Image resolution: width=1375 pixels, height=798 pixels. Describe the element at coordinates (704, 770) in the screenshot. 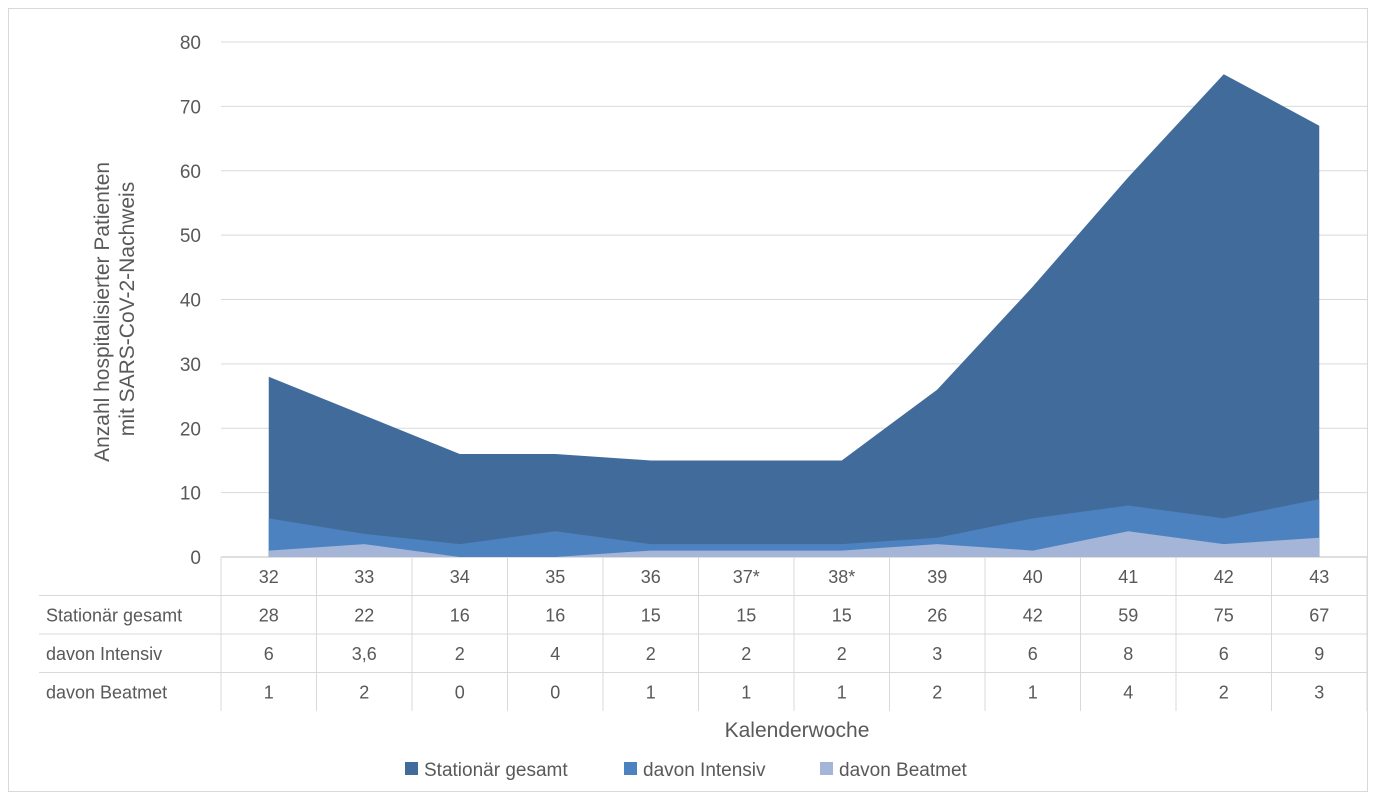

I see `legend-label: davon Intensiv` at that location.